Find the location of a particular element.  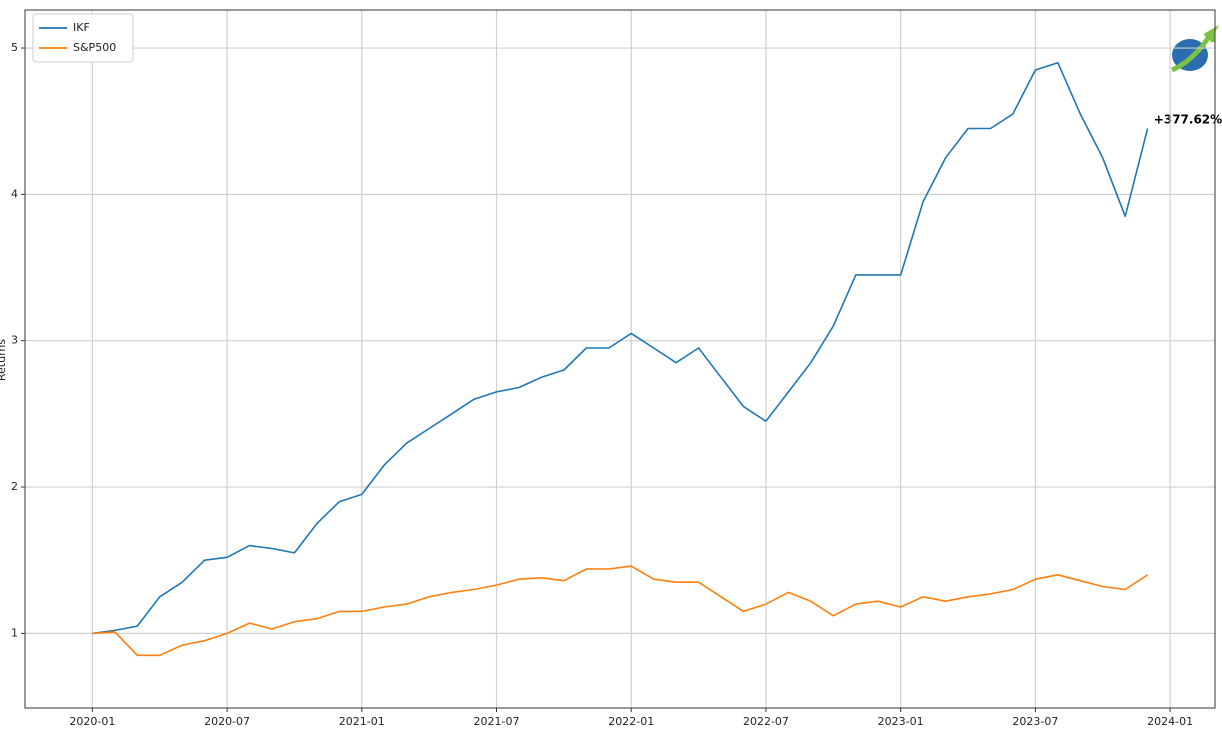

x-tick-label: 2022-07 is located at coordinates (766, 721).